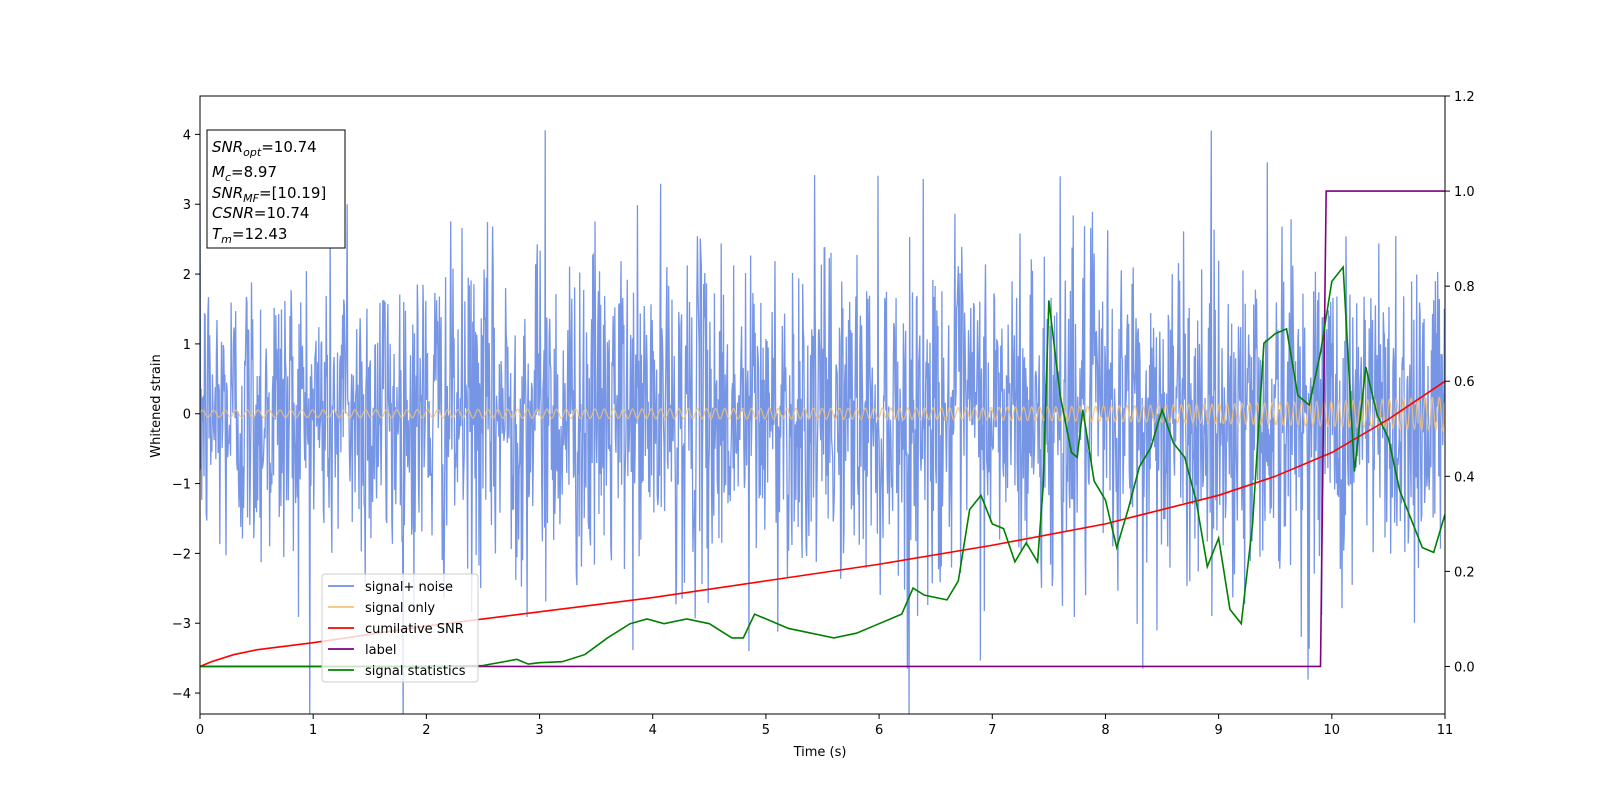 This screenshot has width=1600, height=800. I want to click on annotation-line: SNRMF=[10.19], so click(269, 194).